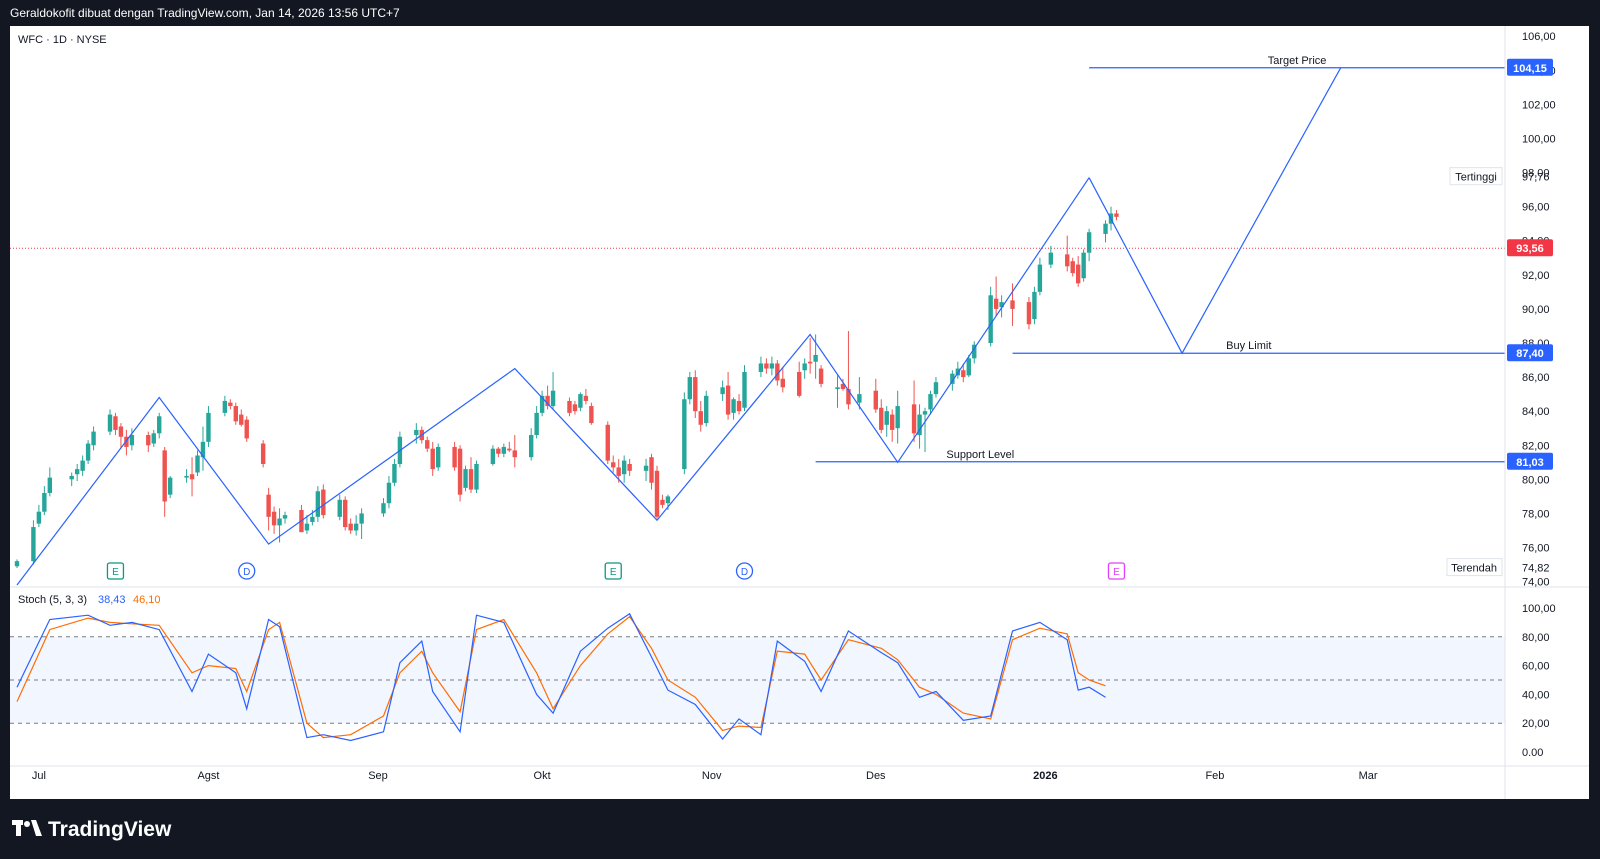 This screenshot has width=1600, height=859. I want to click on projection-path-line, so click(1215, 211).